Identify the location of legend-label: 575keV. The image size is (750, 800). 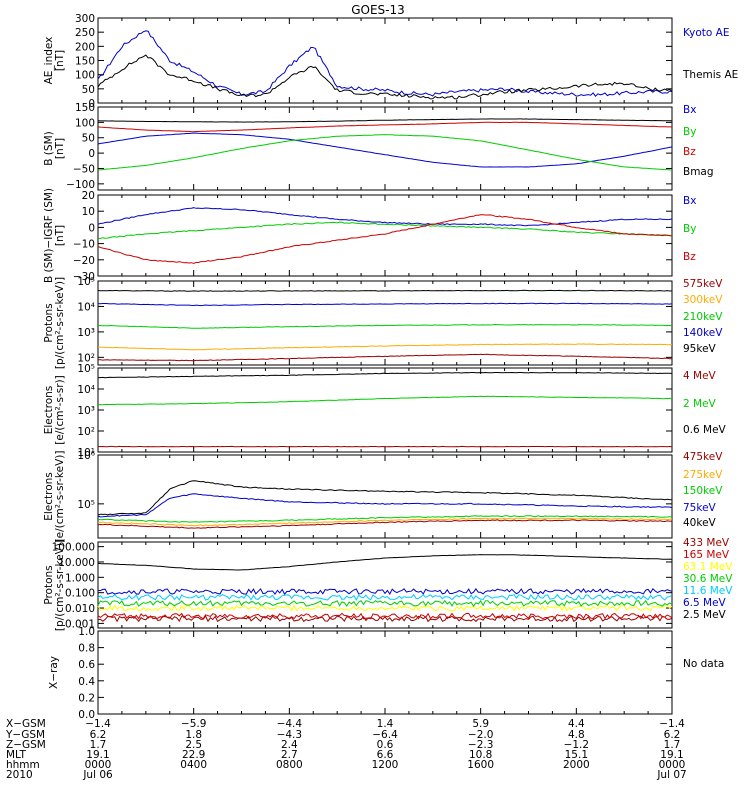
(703, 284).